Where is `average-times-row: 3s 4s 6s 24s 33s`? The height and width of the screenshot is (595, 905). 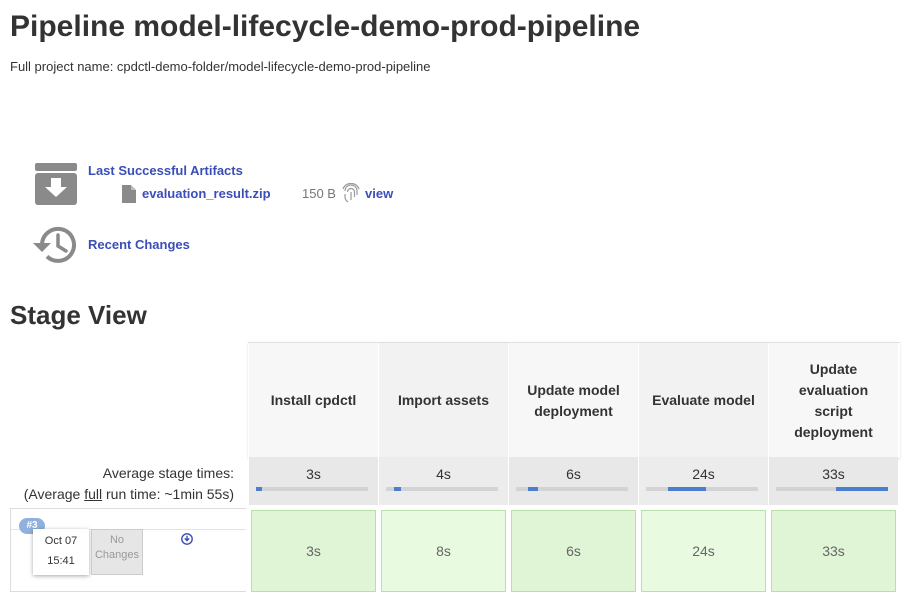
average-times-row: 3s 4s 6s 24s 33s is located at coordinates (574, 481).